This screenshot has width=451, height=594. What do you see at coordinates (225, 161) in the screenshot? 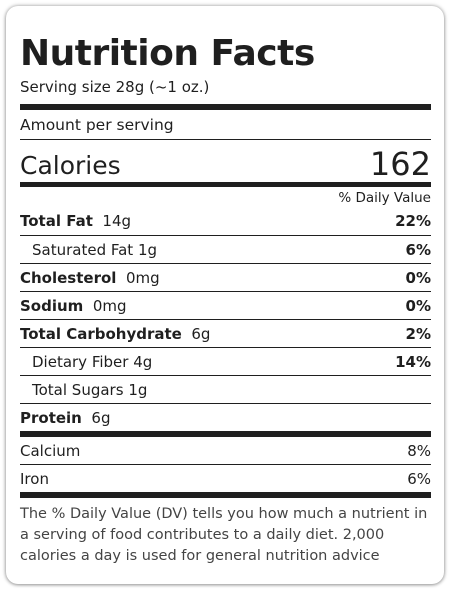
I see `calories-row: Calories 162` at bounding box center [225, 161].